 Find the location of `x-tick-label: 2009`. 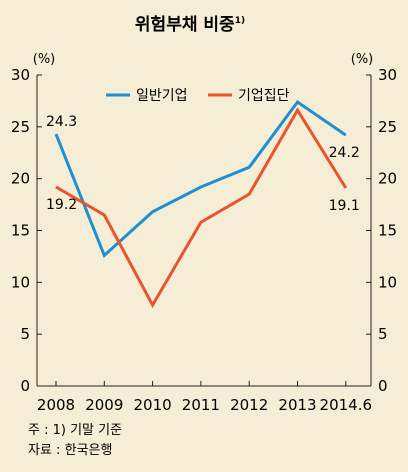

x-tick-label: 2009 is located at coordinates (104, 405).